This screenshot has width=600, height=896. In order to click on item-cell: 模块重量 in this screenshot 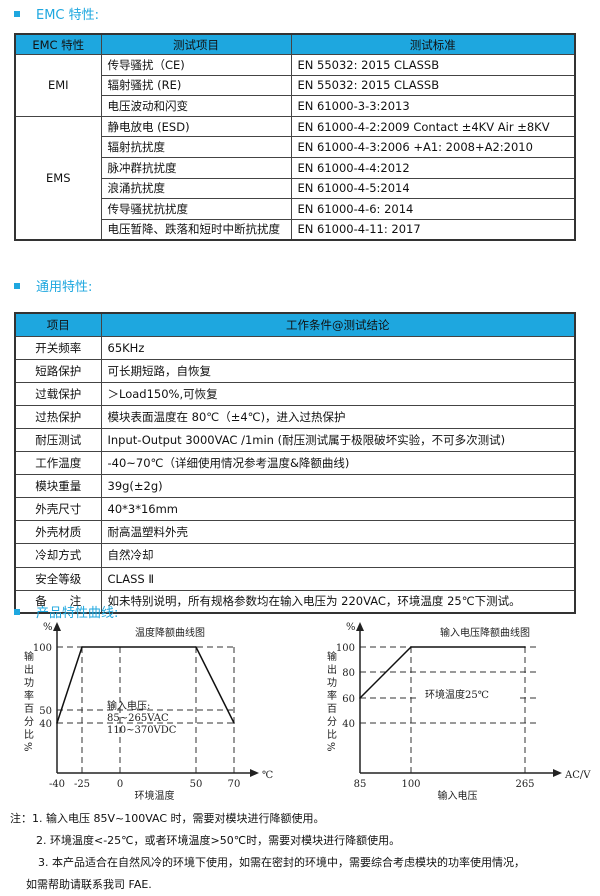, I will do `click(58, 486)`.